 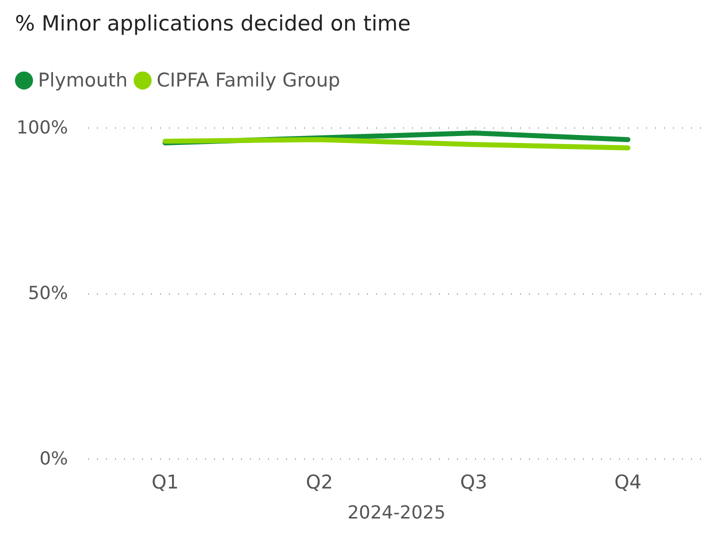 What do you see at coordinates (83, 81) in the screenshot?
I see `legend-label: Plymouth` at bounding box center [83, 81].